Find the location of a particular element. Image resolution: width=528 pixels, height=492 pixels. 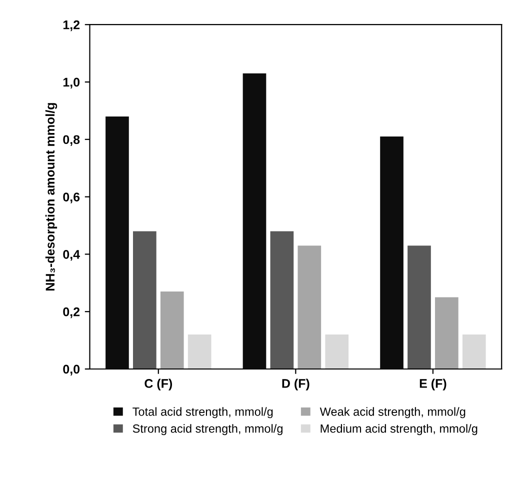

y-tick-label: 0,2 is located at coordinates (71, 312).